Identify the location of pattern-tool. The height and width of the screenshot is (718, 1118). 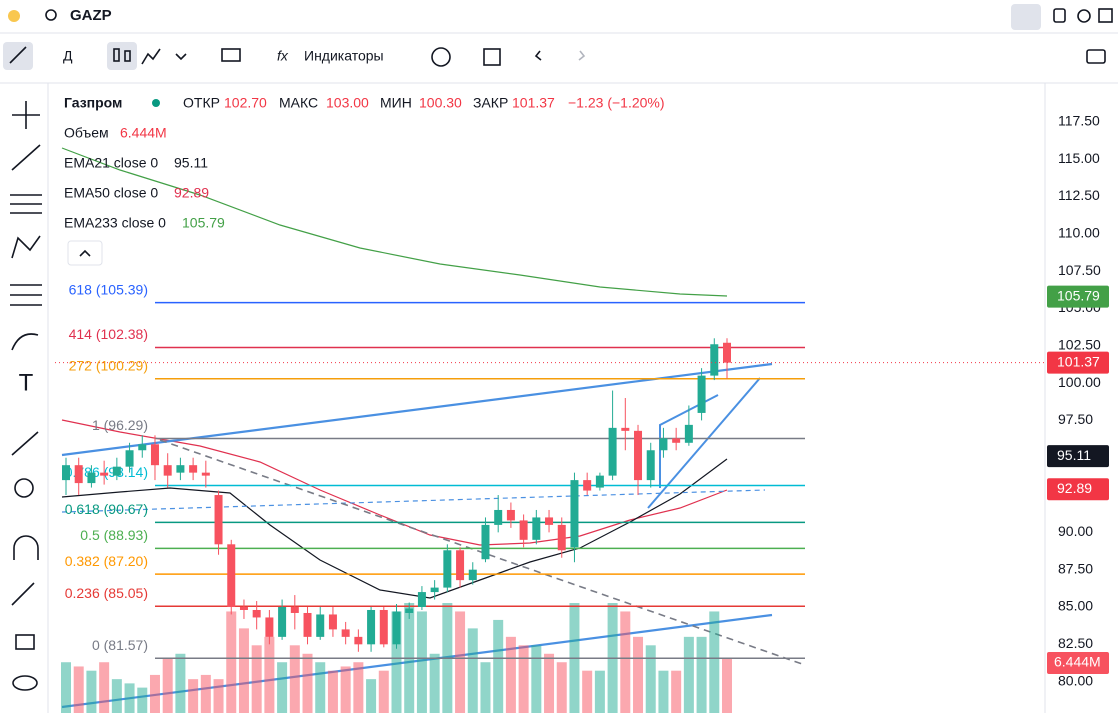
(26, 247).